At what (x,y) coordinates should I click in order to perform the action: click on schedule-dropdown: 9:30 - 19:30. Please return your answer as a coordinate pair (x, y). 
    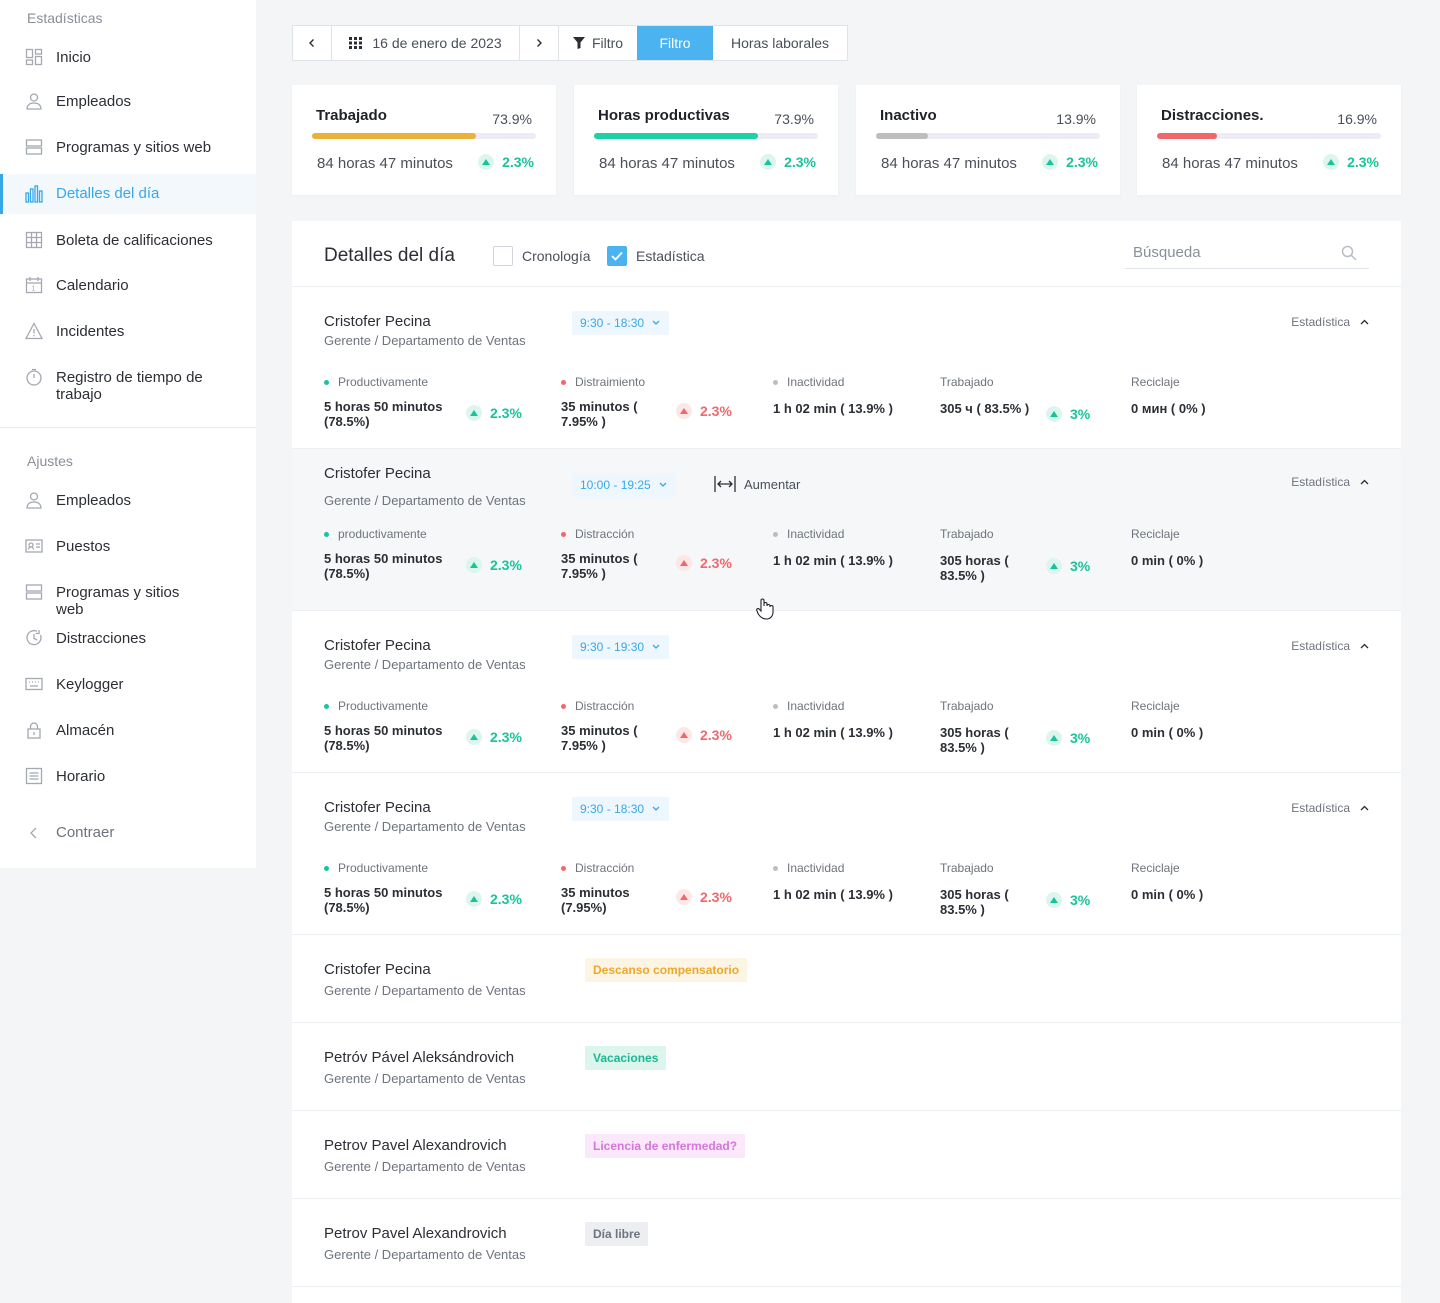
    Looking at the image, I should click on (621, 647).